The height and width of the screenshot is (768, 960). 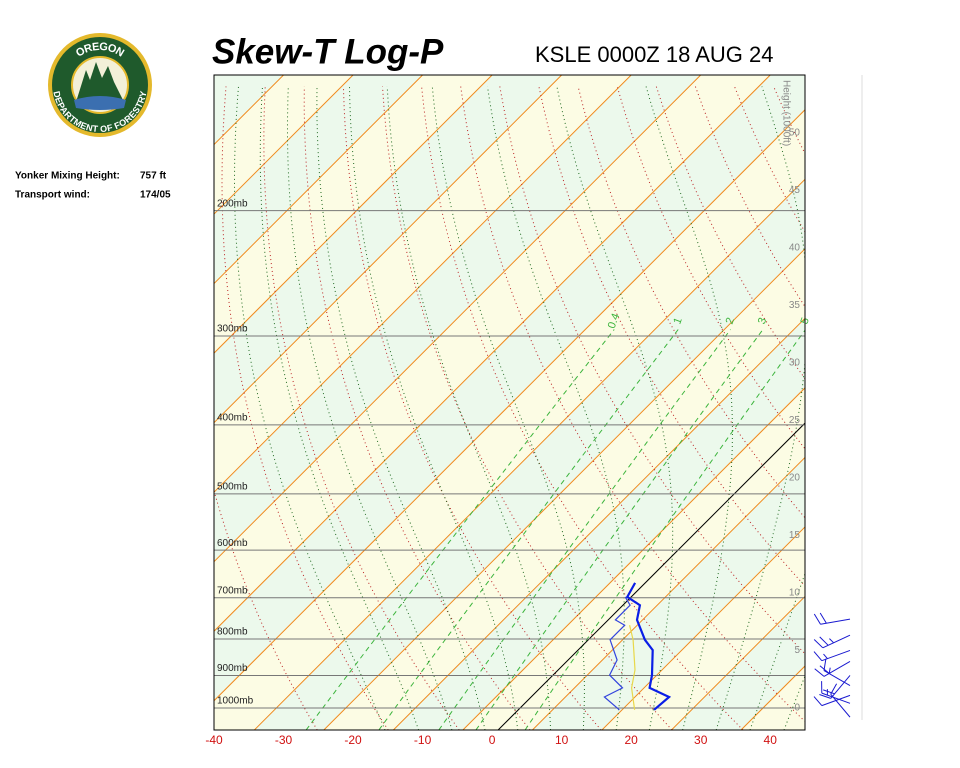 I want to click on temperature-label: -20, so click(x=353, y=740).